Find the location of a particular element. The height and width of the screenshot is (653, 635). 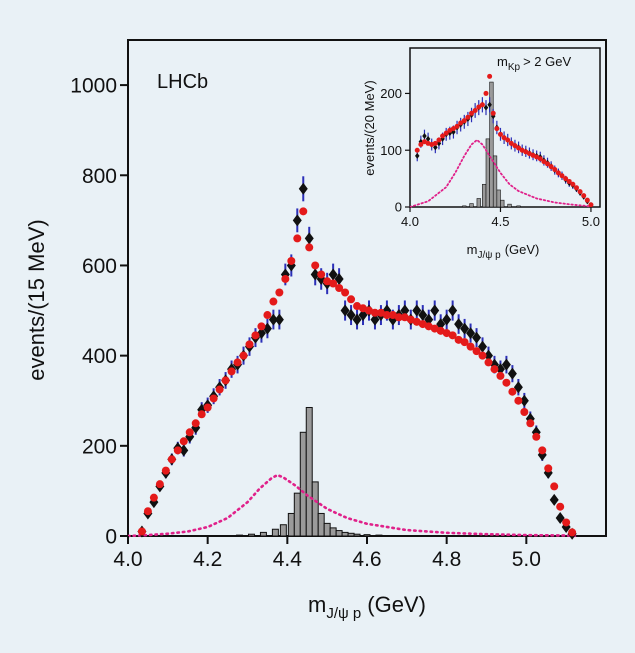

inset-xlabel-symbol: m is located at coordinates (472, 249).